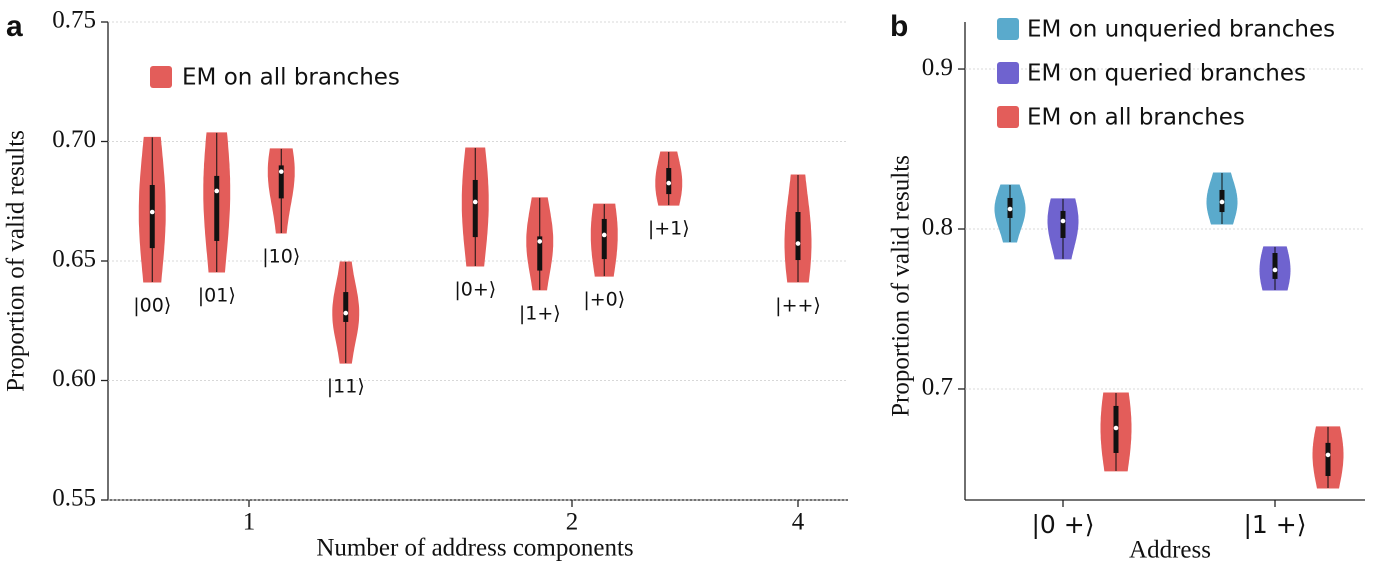 The width and height of the screenshot is (1378, 566). What do you see at coordinates (1170, 550) in the screenshot?
I see `x-axis-label: Address` at bounding box center [1170, 550].